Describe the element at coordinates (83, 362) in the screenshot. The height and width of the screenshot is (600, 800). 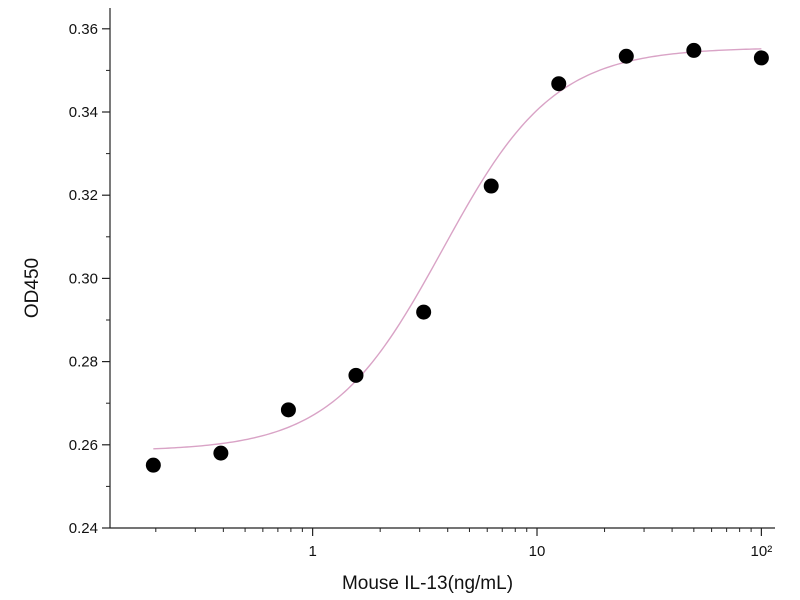
I see `y-tick-label: 0.28` at that location.